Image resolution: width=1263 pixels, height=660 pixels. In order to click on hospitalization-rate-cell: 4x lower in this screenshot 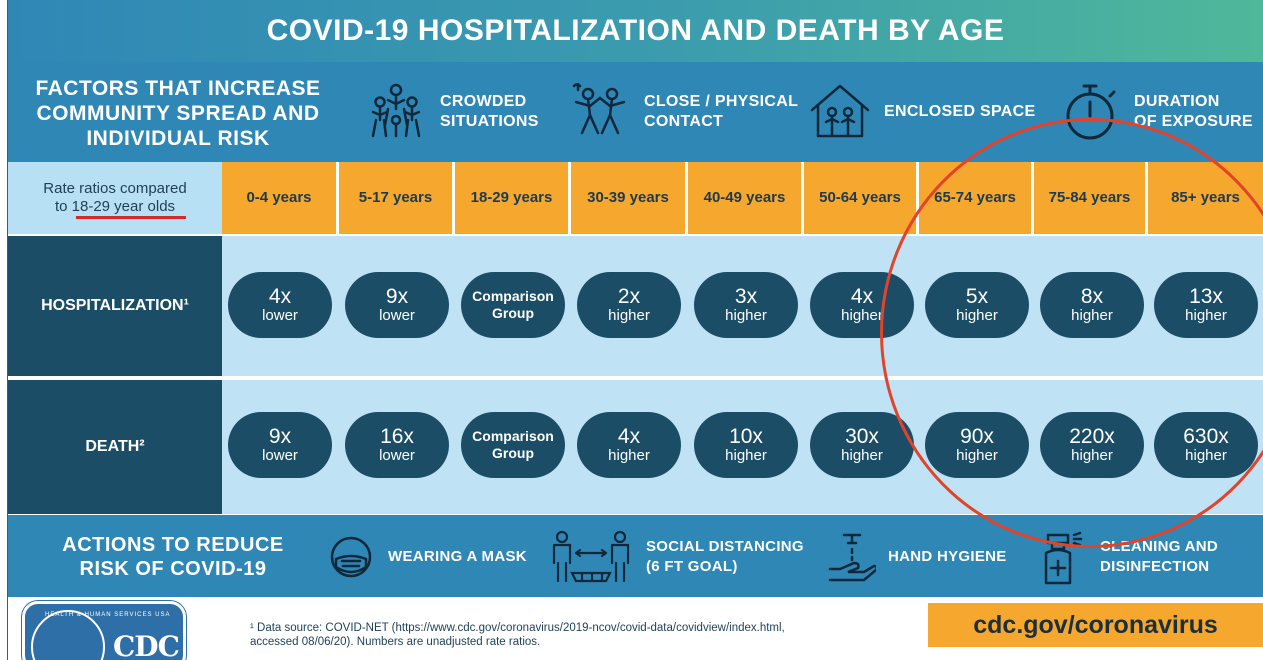, I will do `click(280, 305)`.